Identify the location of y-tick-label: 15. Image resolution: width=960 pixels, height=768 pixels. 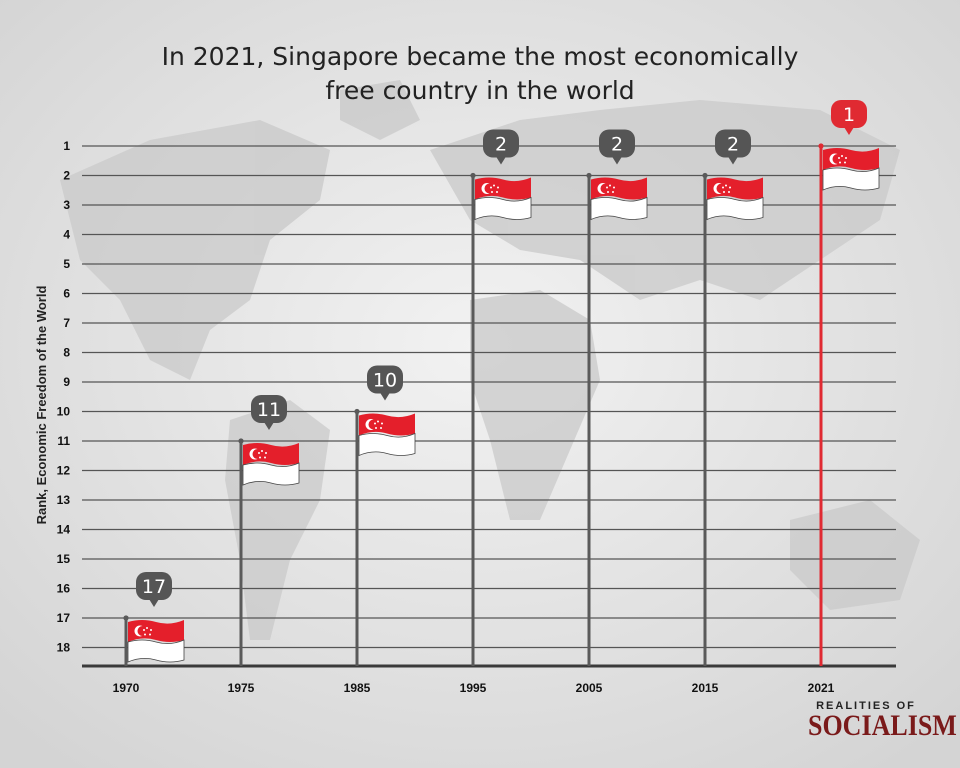
(64, 559).